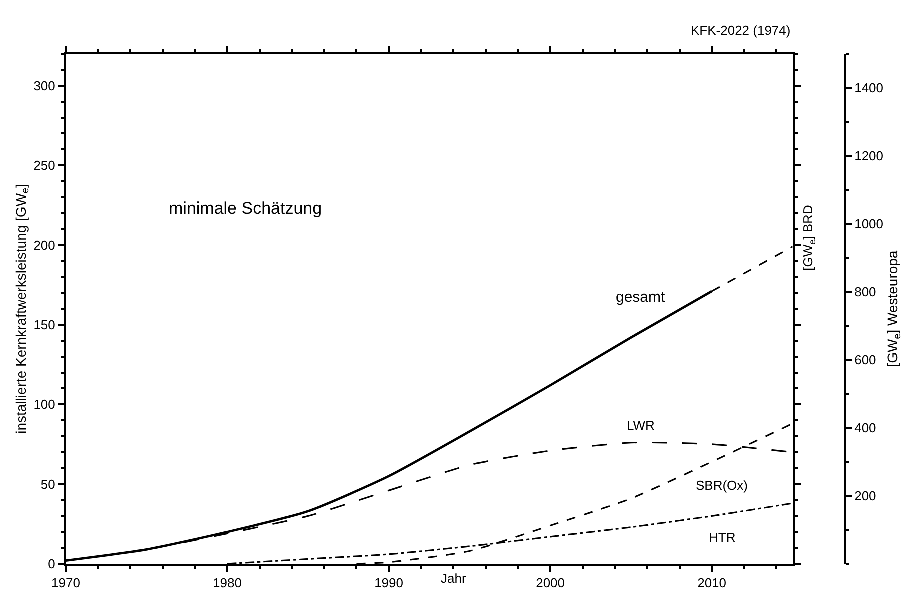 The height and width of the screenshot is (599, 905). Describe the element at coordinates (869, 224) in the screenshot. I see `y2-tick-label: 1000` at that location.